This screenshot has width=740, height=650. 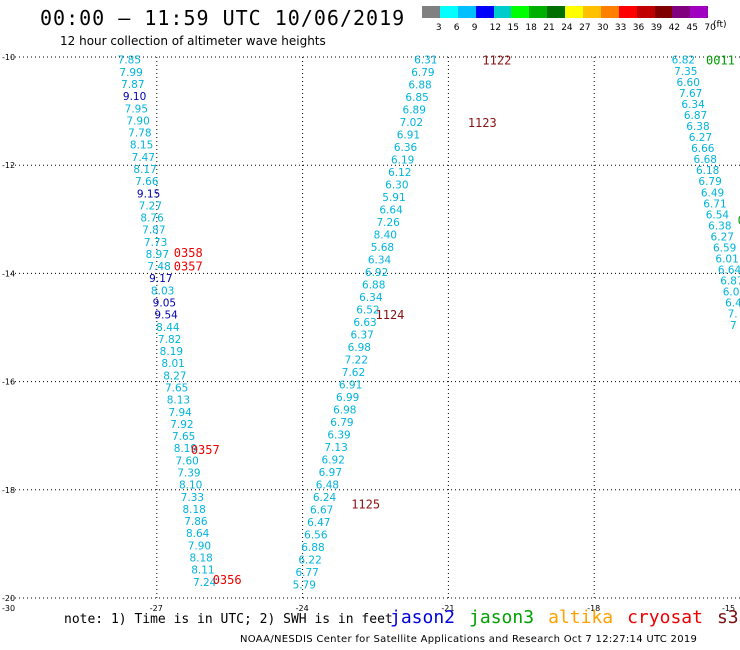 I want to click on wave-height-label: 7.67, so click(x=690, y=94).